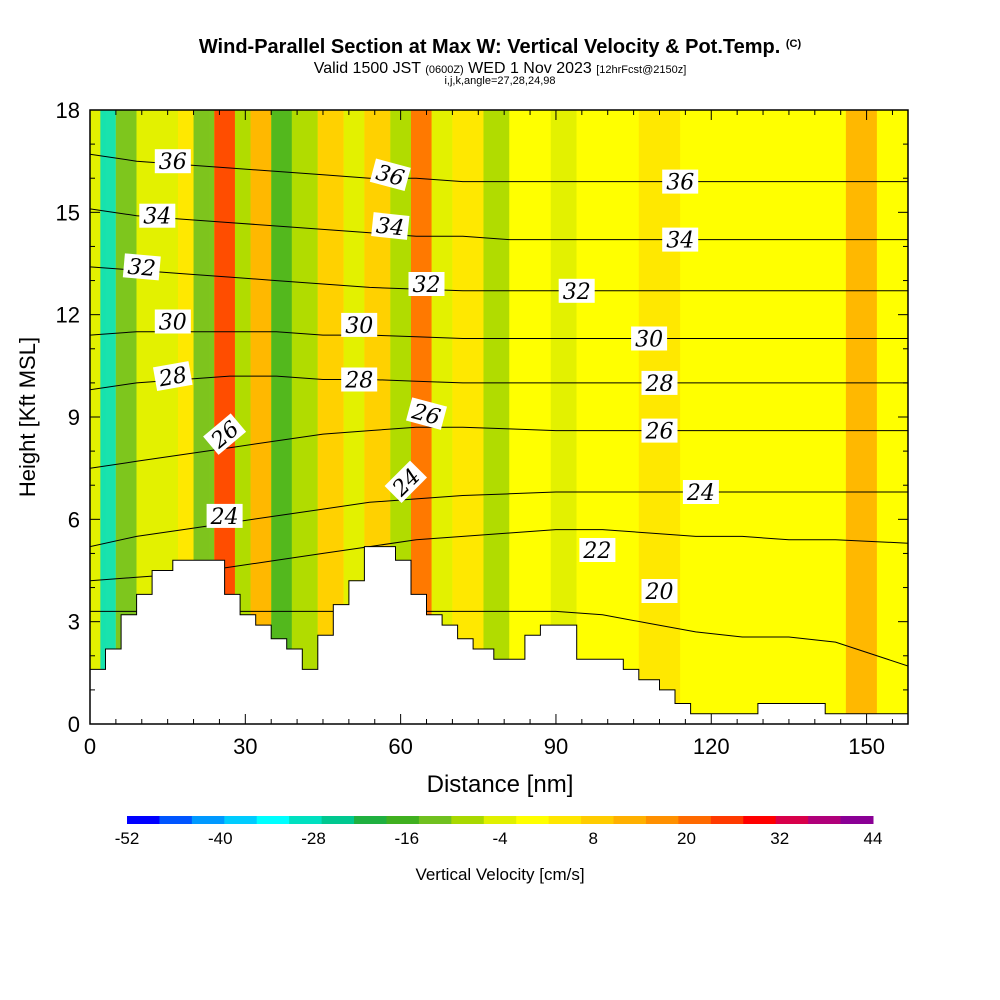 The height and width of the screenshot is (1000, 1000). What do you see at coordinates (127, 838) in the screenshot?
I see `colorbar-tick-label: -52` at bounding box center [127, 838].